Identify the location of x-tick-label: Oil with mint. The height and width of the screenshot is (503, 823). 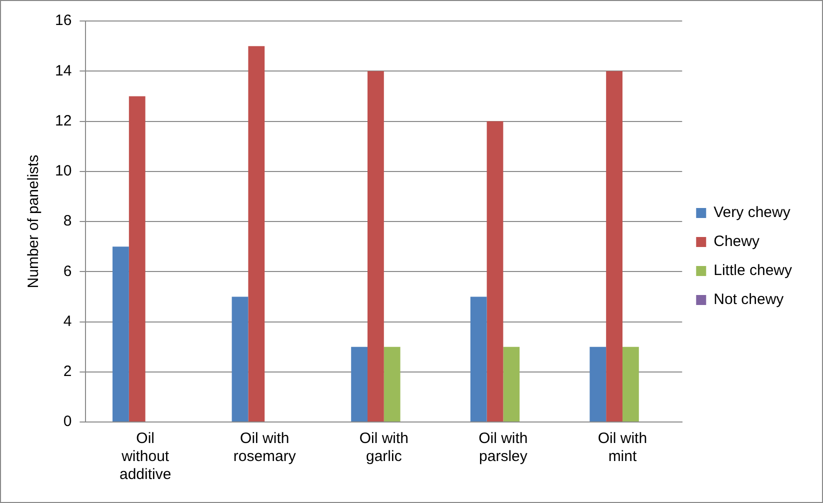
(623, 448).